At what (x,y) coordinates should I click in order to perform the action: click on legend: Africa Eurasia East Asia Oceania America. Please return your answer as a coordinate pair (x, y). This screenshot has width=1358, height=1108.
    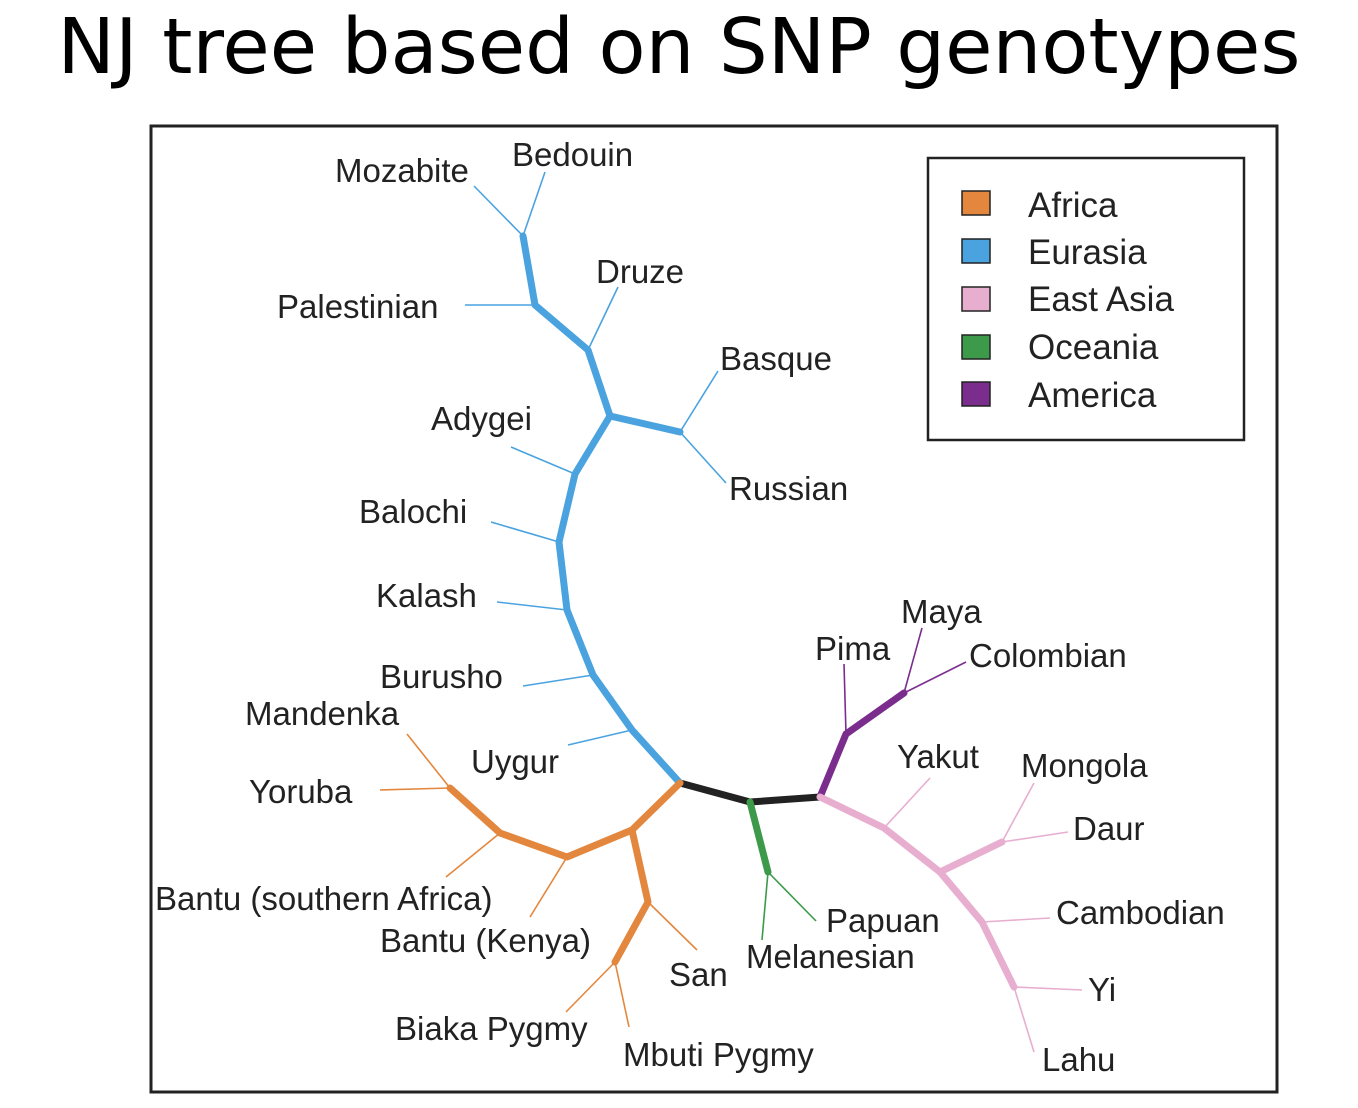
    Looking at the image, I should click on (1086, 299).